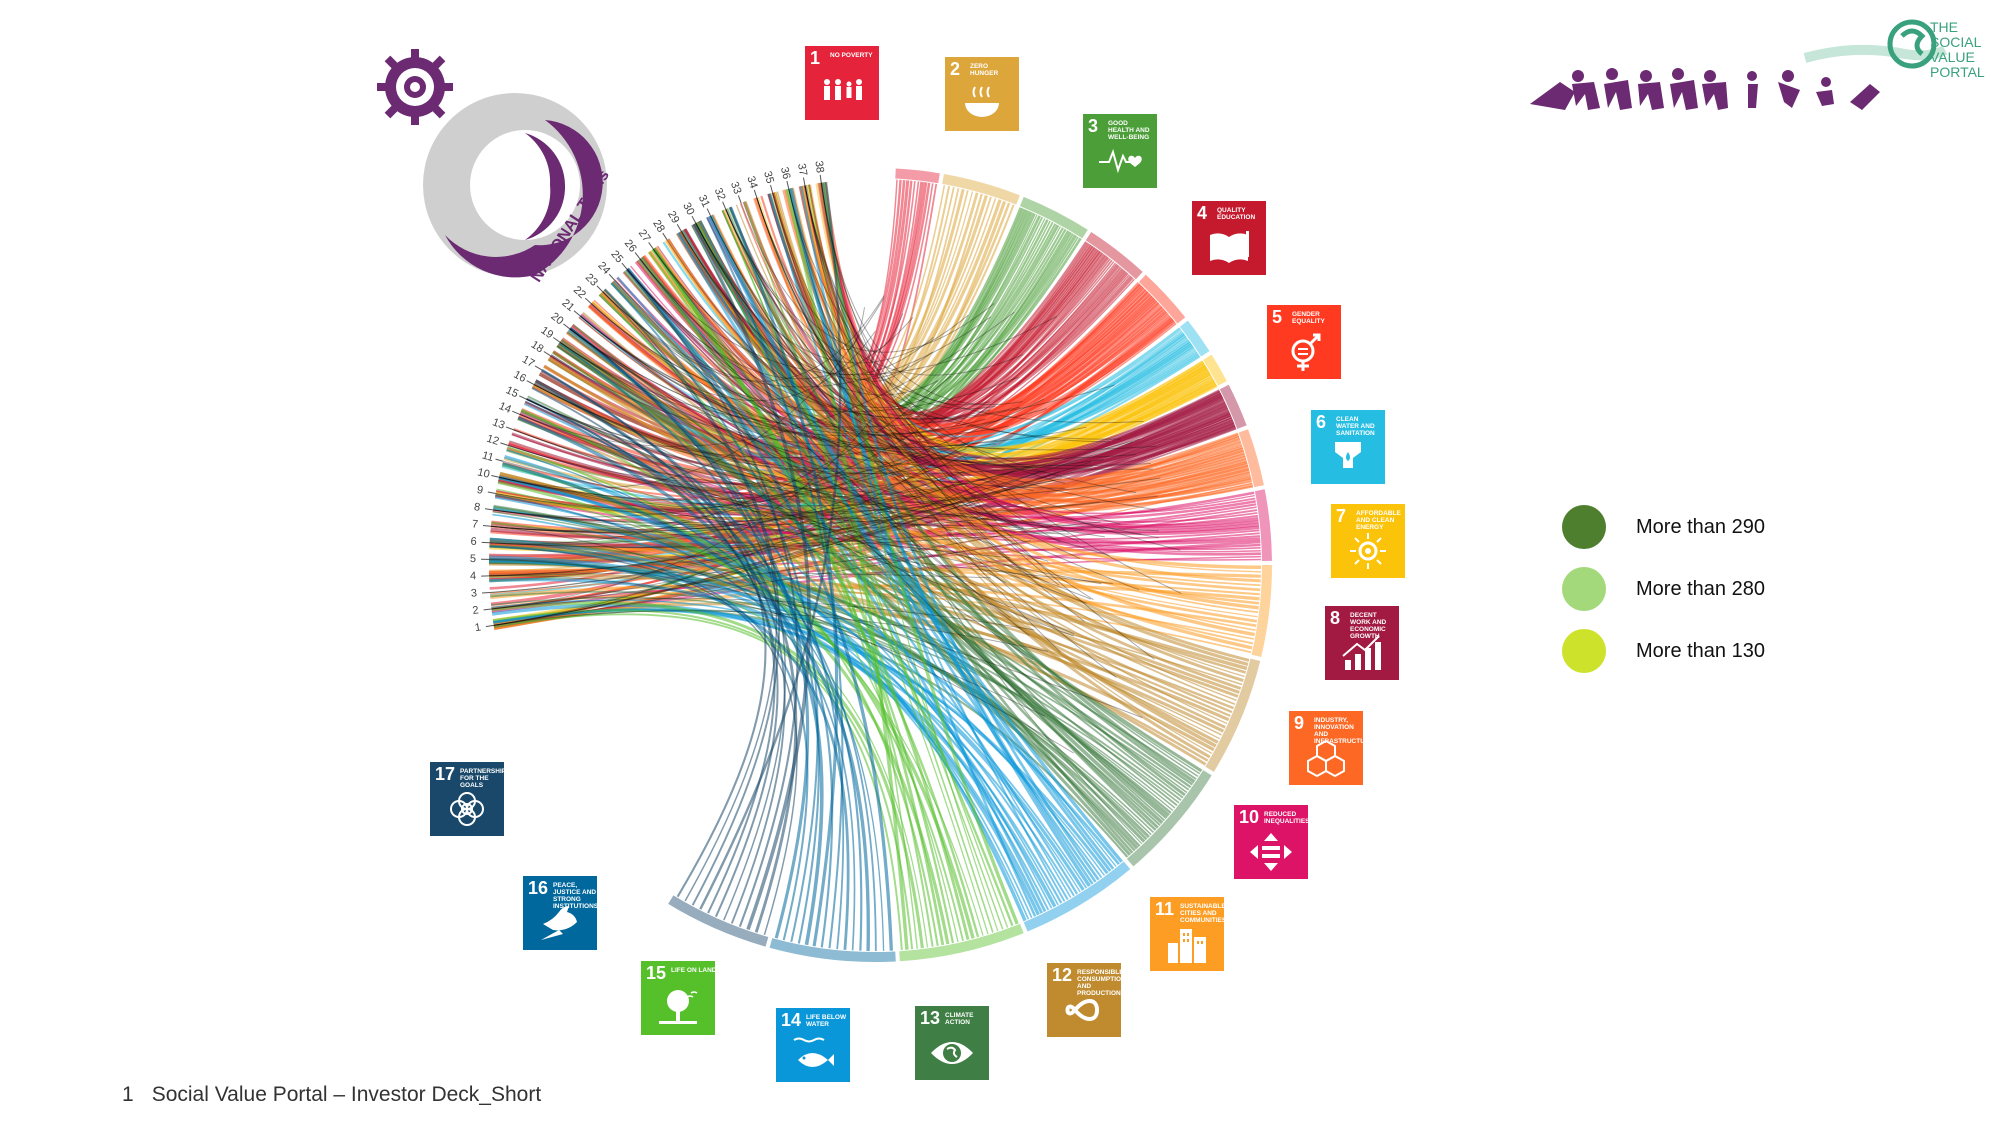 The height and width of the screenshot is (1125, 2000). I want to click on book-icon, so click(1229, 247).